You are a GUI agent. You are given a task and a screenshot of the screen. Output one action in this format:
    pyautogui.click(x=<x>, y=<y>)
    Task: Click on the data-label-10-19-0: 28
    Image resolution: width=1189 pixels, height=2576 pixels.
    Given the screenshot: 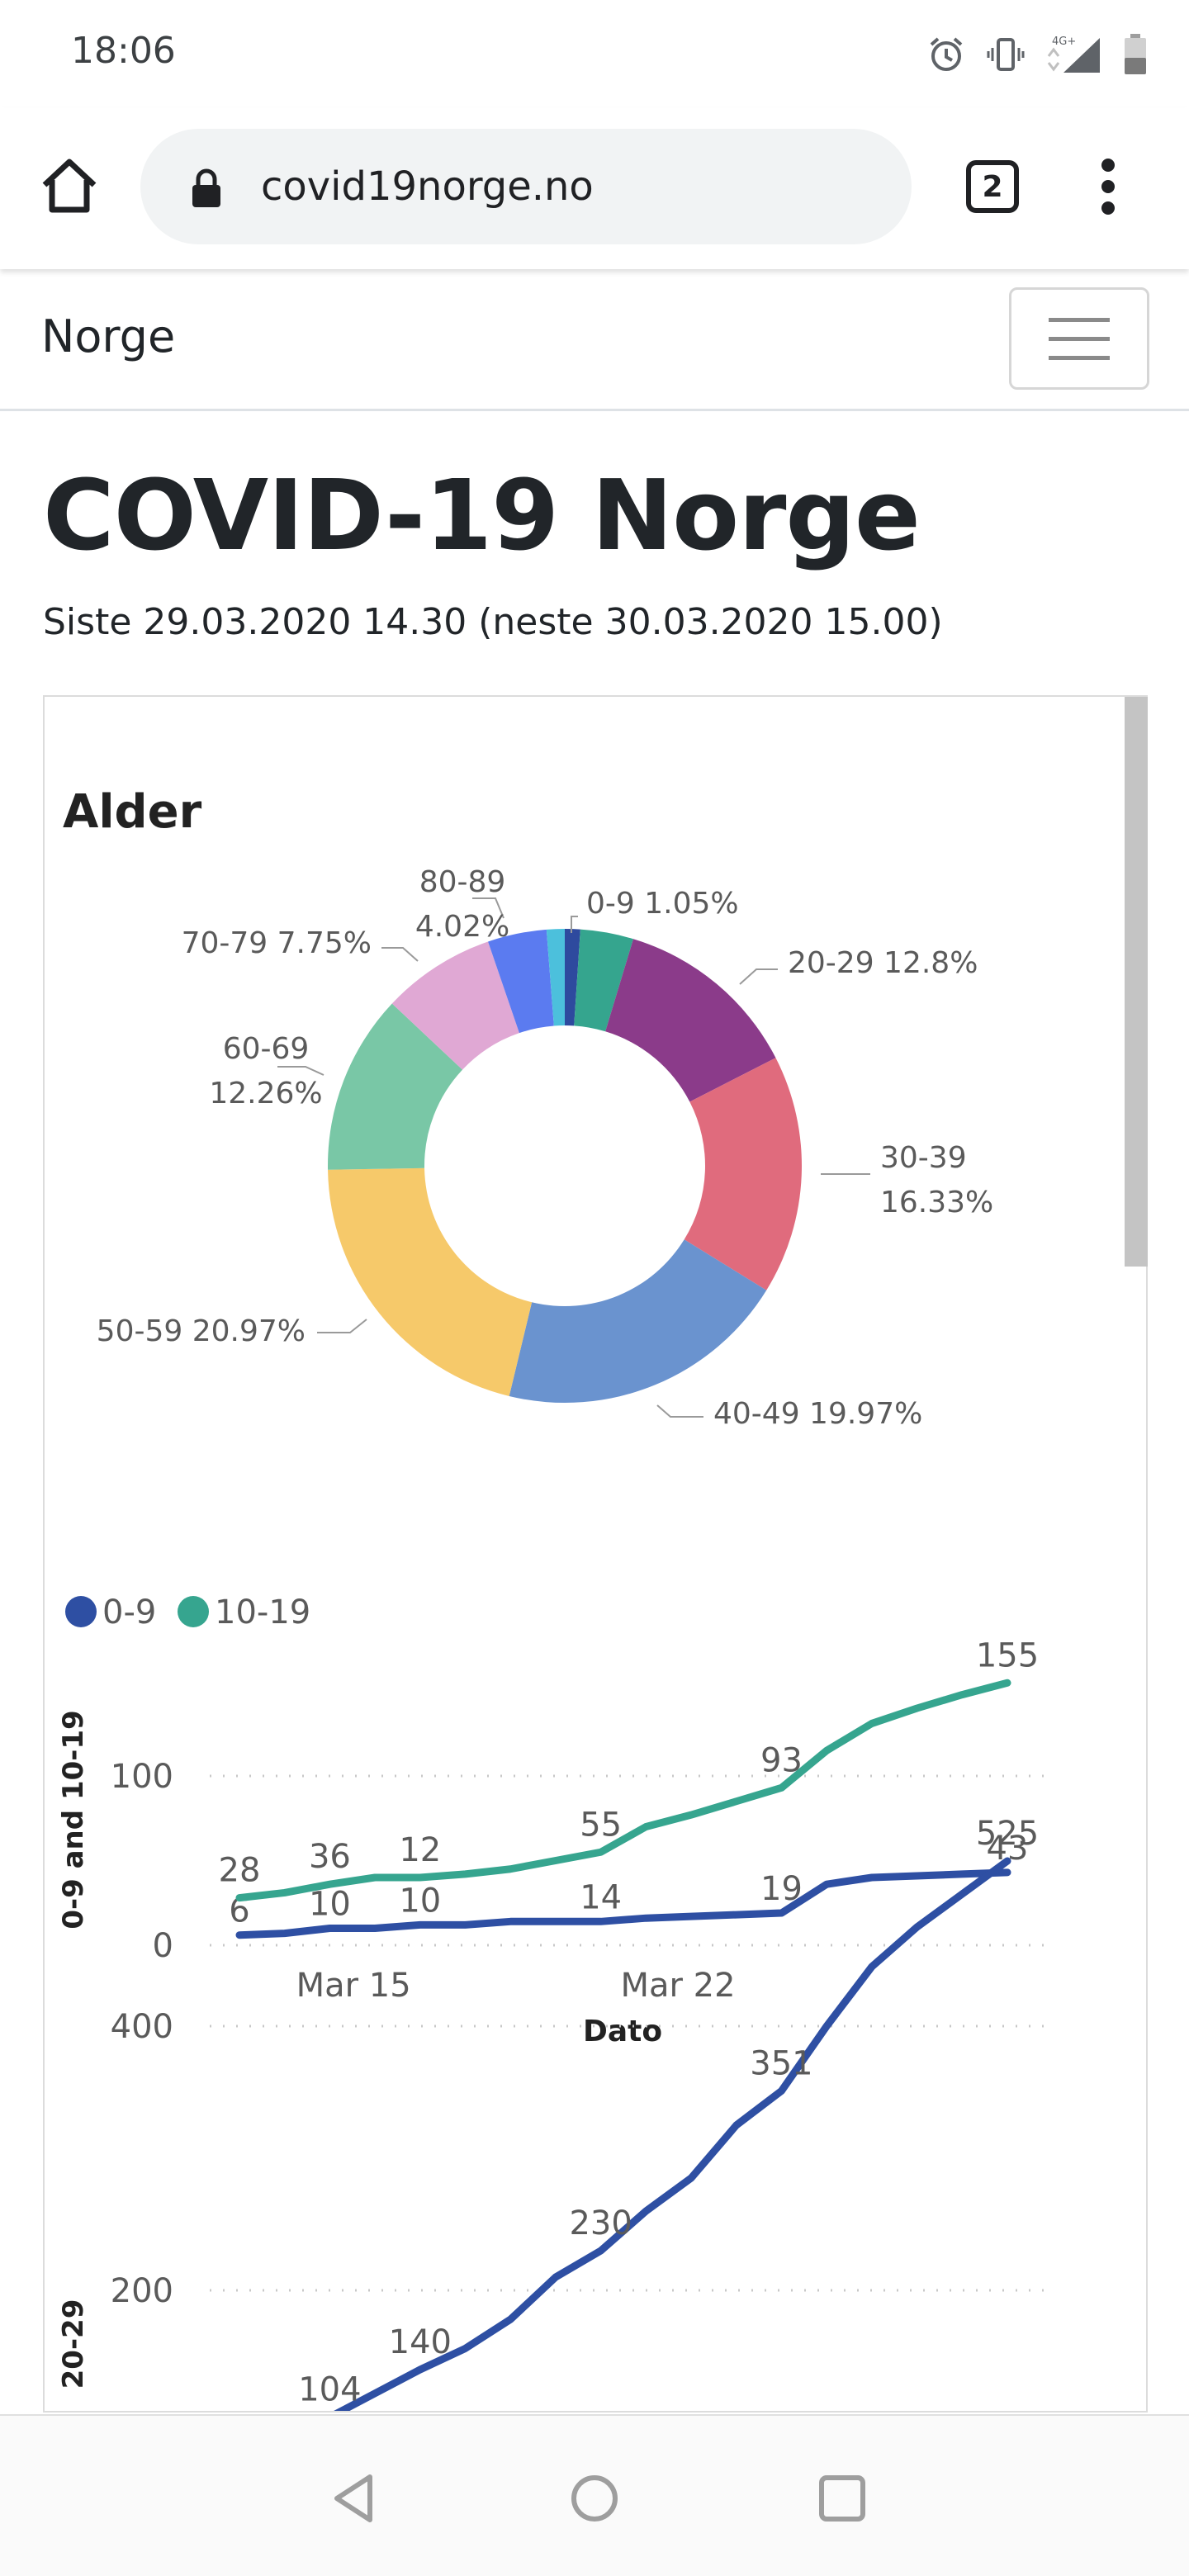 What is the action you would take?
    pyautogui.click(x=240, y=1871)
    